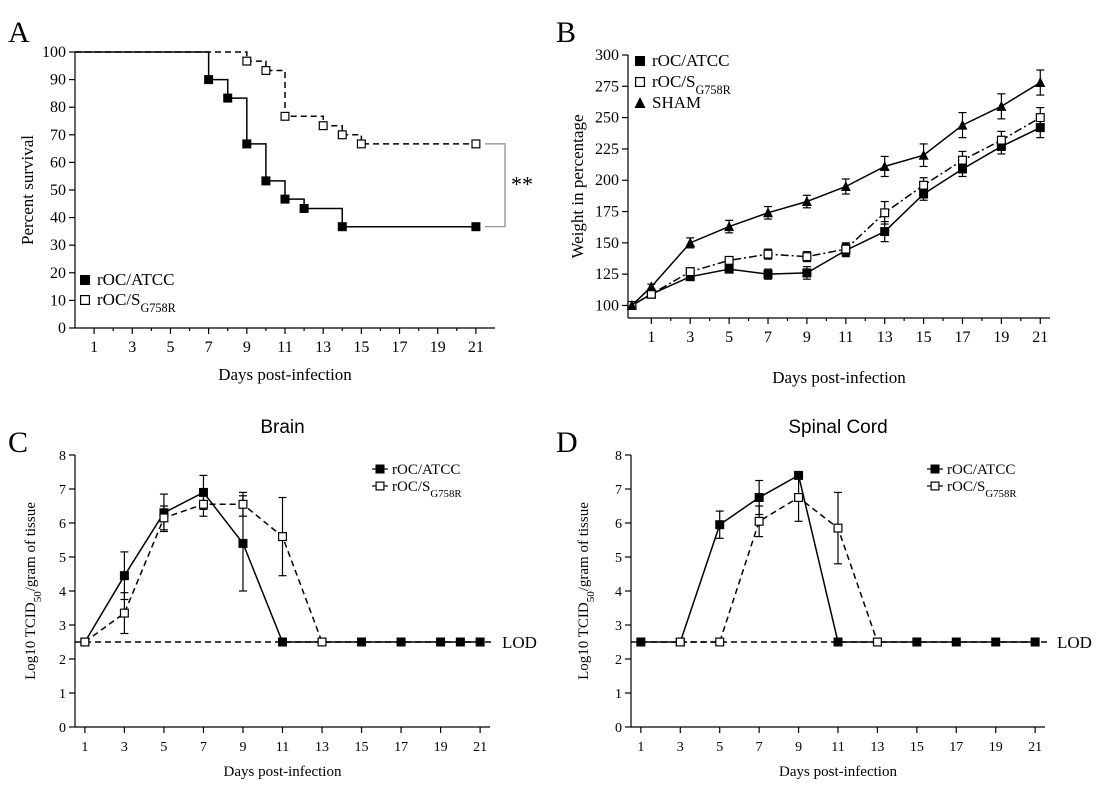 The height and width of the screenshot is (800, 1105). I want to click on x-tick-label: 7, so click(768, 337).